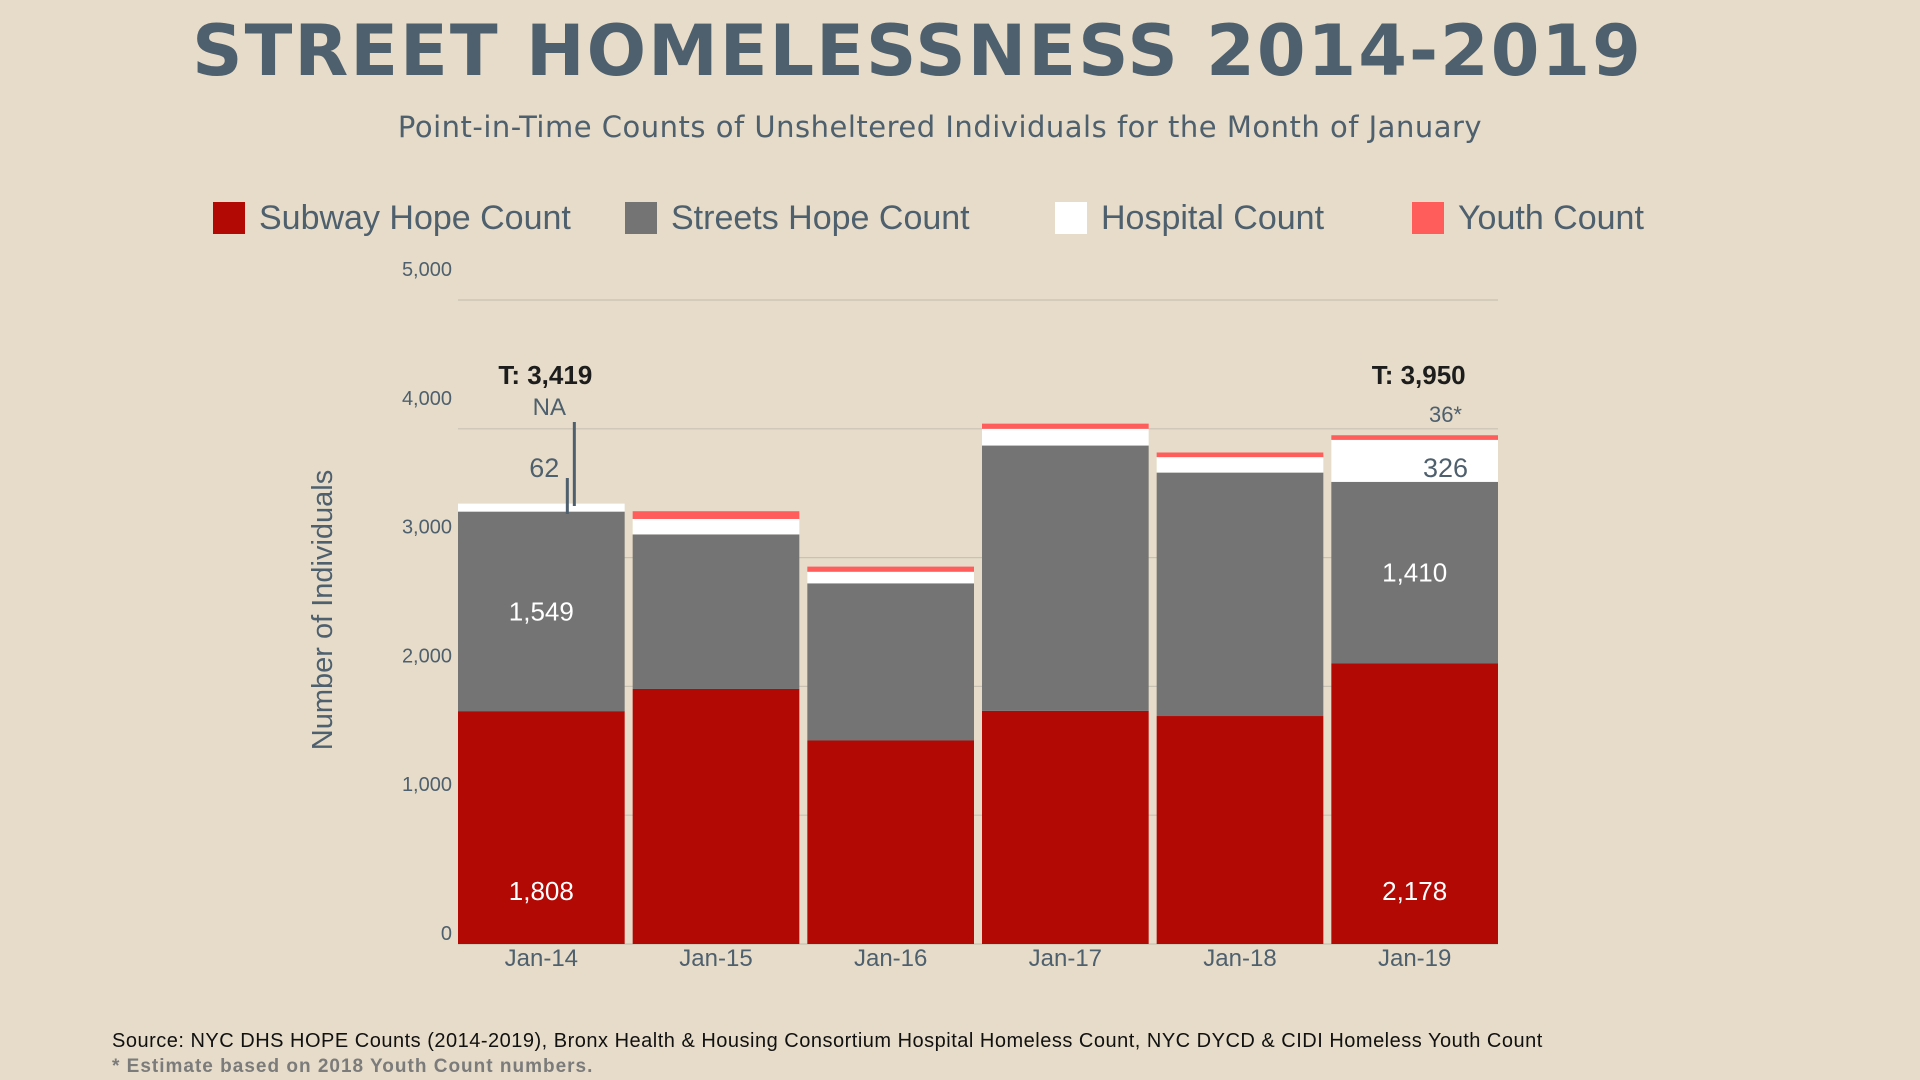 This screenshot has height=1080, width=1920. I want to click on y-axis-label: Number of Individuals, so click(323, 610).